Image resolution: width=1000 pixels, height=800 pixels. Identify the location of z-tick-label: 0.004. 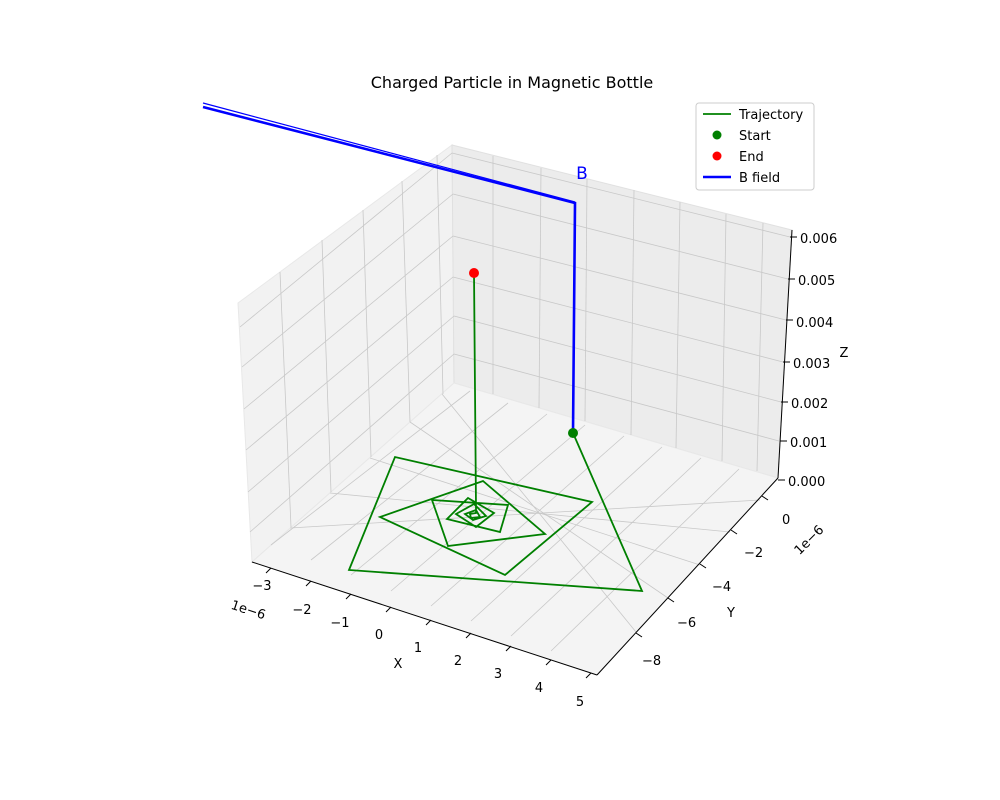
(814, 323).